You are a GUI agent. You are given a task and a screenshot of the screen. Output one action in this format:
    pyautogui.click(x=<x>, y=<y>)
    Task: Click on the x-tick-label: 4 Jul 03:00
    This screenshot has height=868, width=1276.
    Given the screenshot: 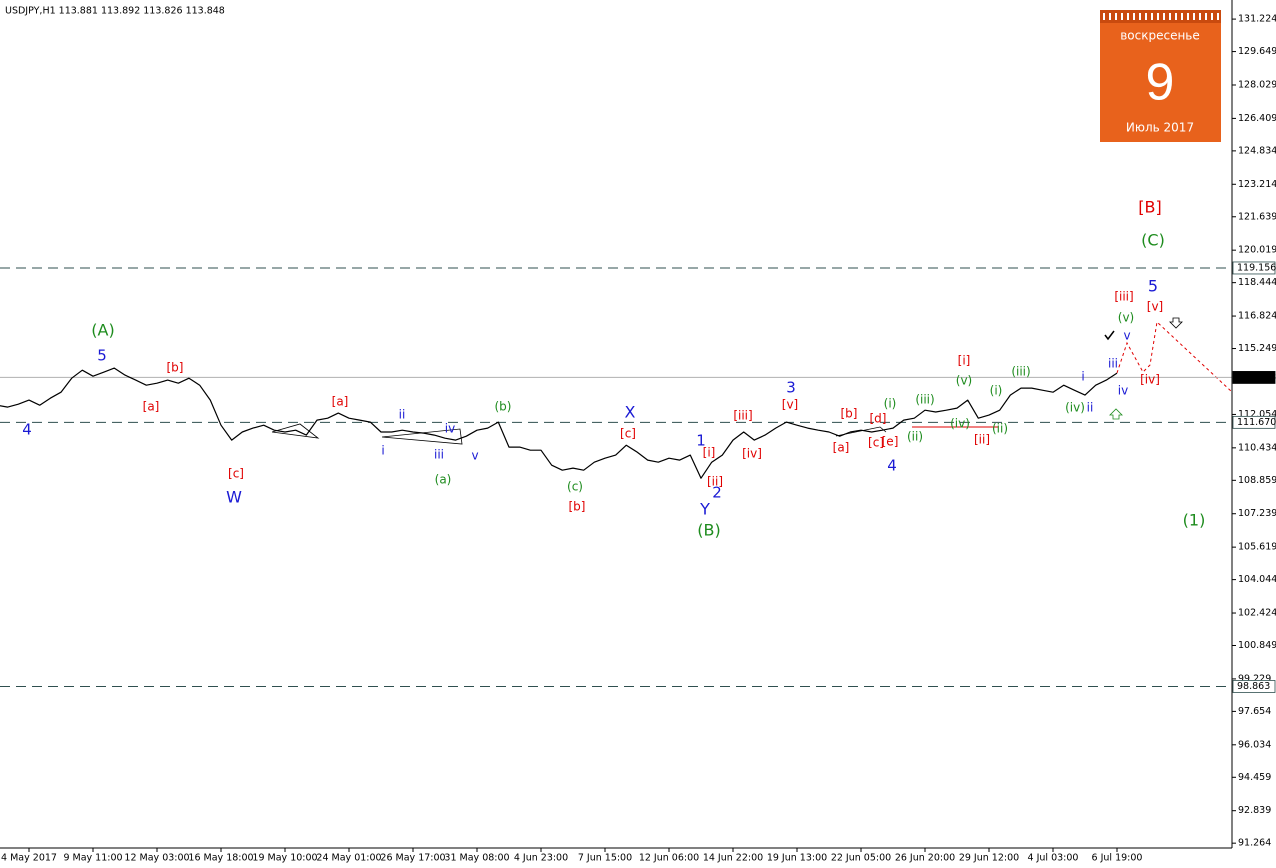 What is the action you would take?
    pyautogui.click(x=1053, y=858)
    